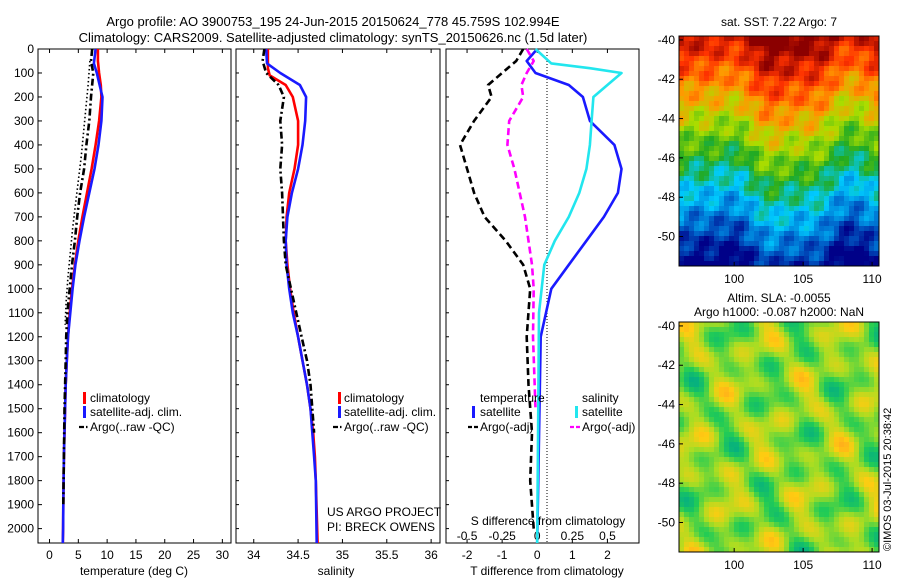 The width and height of the screenshot is (900, 580). What do you see at coordinates (496, 288) in the screenshot?
I see `series-line-t-argo-adj-` at bounding box center [496, 288].